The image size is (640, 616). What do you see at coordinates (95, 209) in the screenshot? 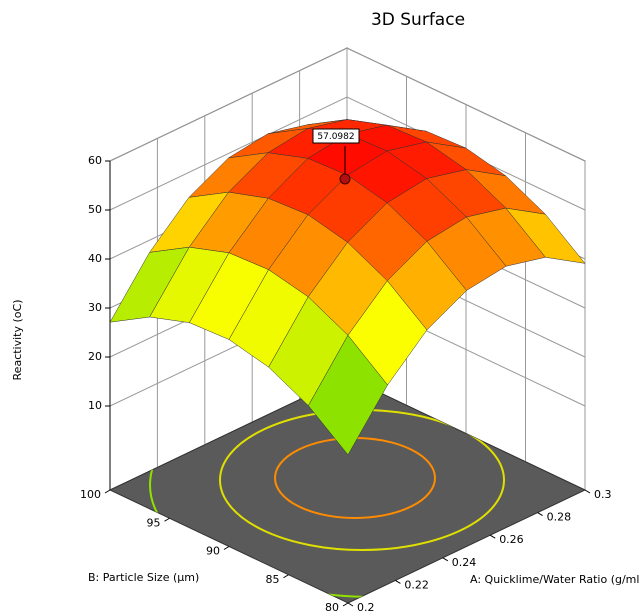
I see `z-tick-label: 50` at bounding box center [95, 209].